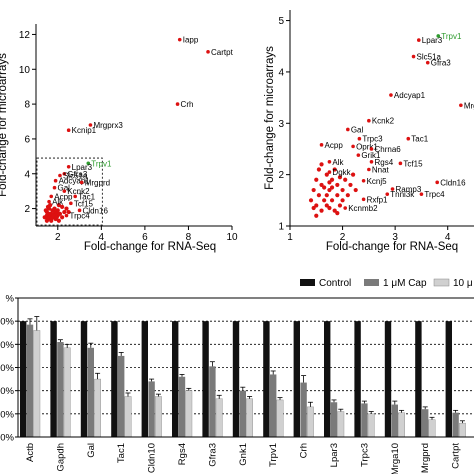  What do you see at coordinates (405, 283) in the screenshot?
I see `legend-label-1: 1 μM Cap` at bounding box center [405, 283].